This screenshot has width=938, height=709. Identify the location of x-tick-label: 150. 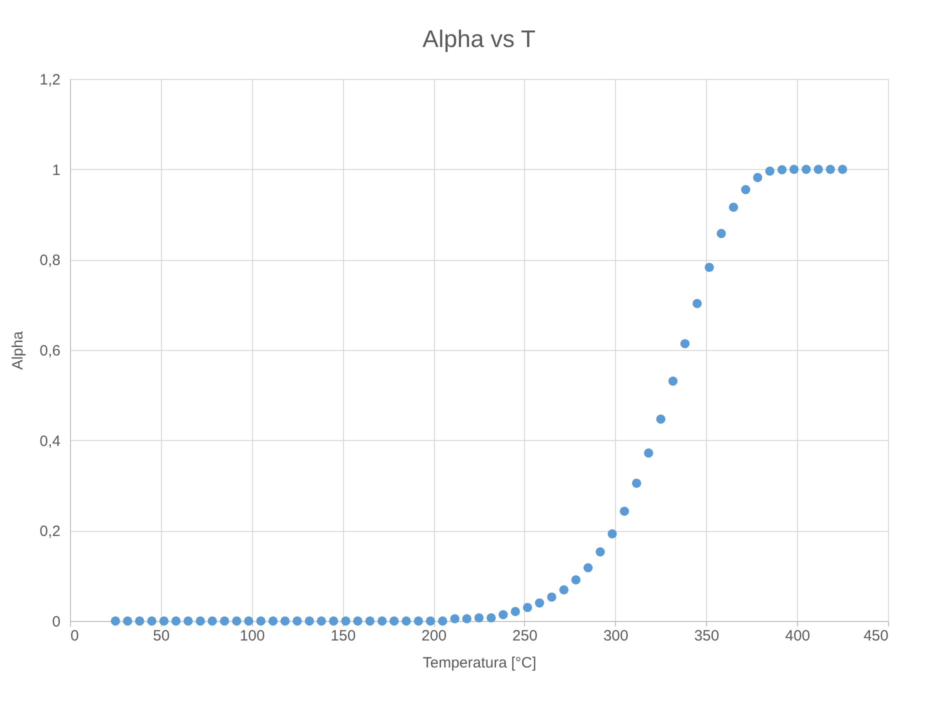
(343, 636).